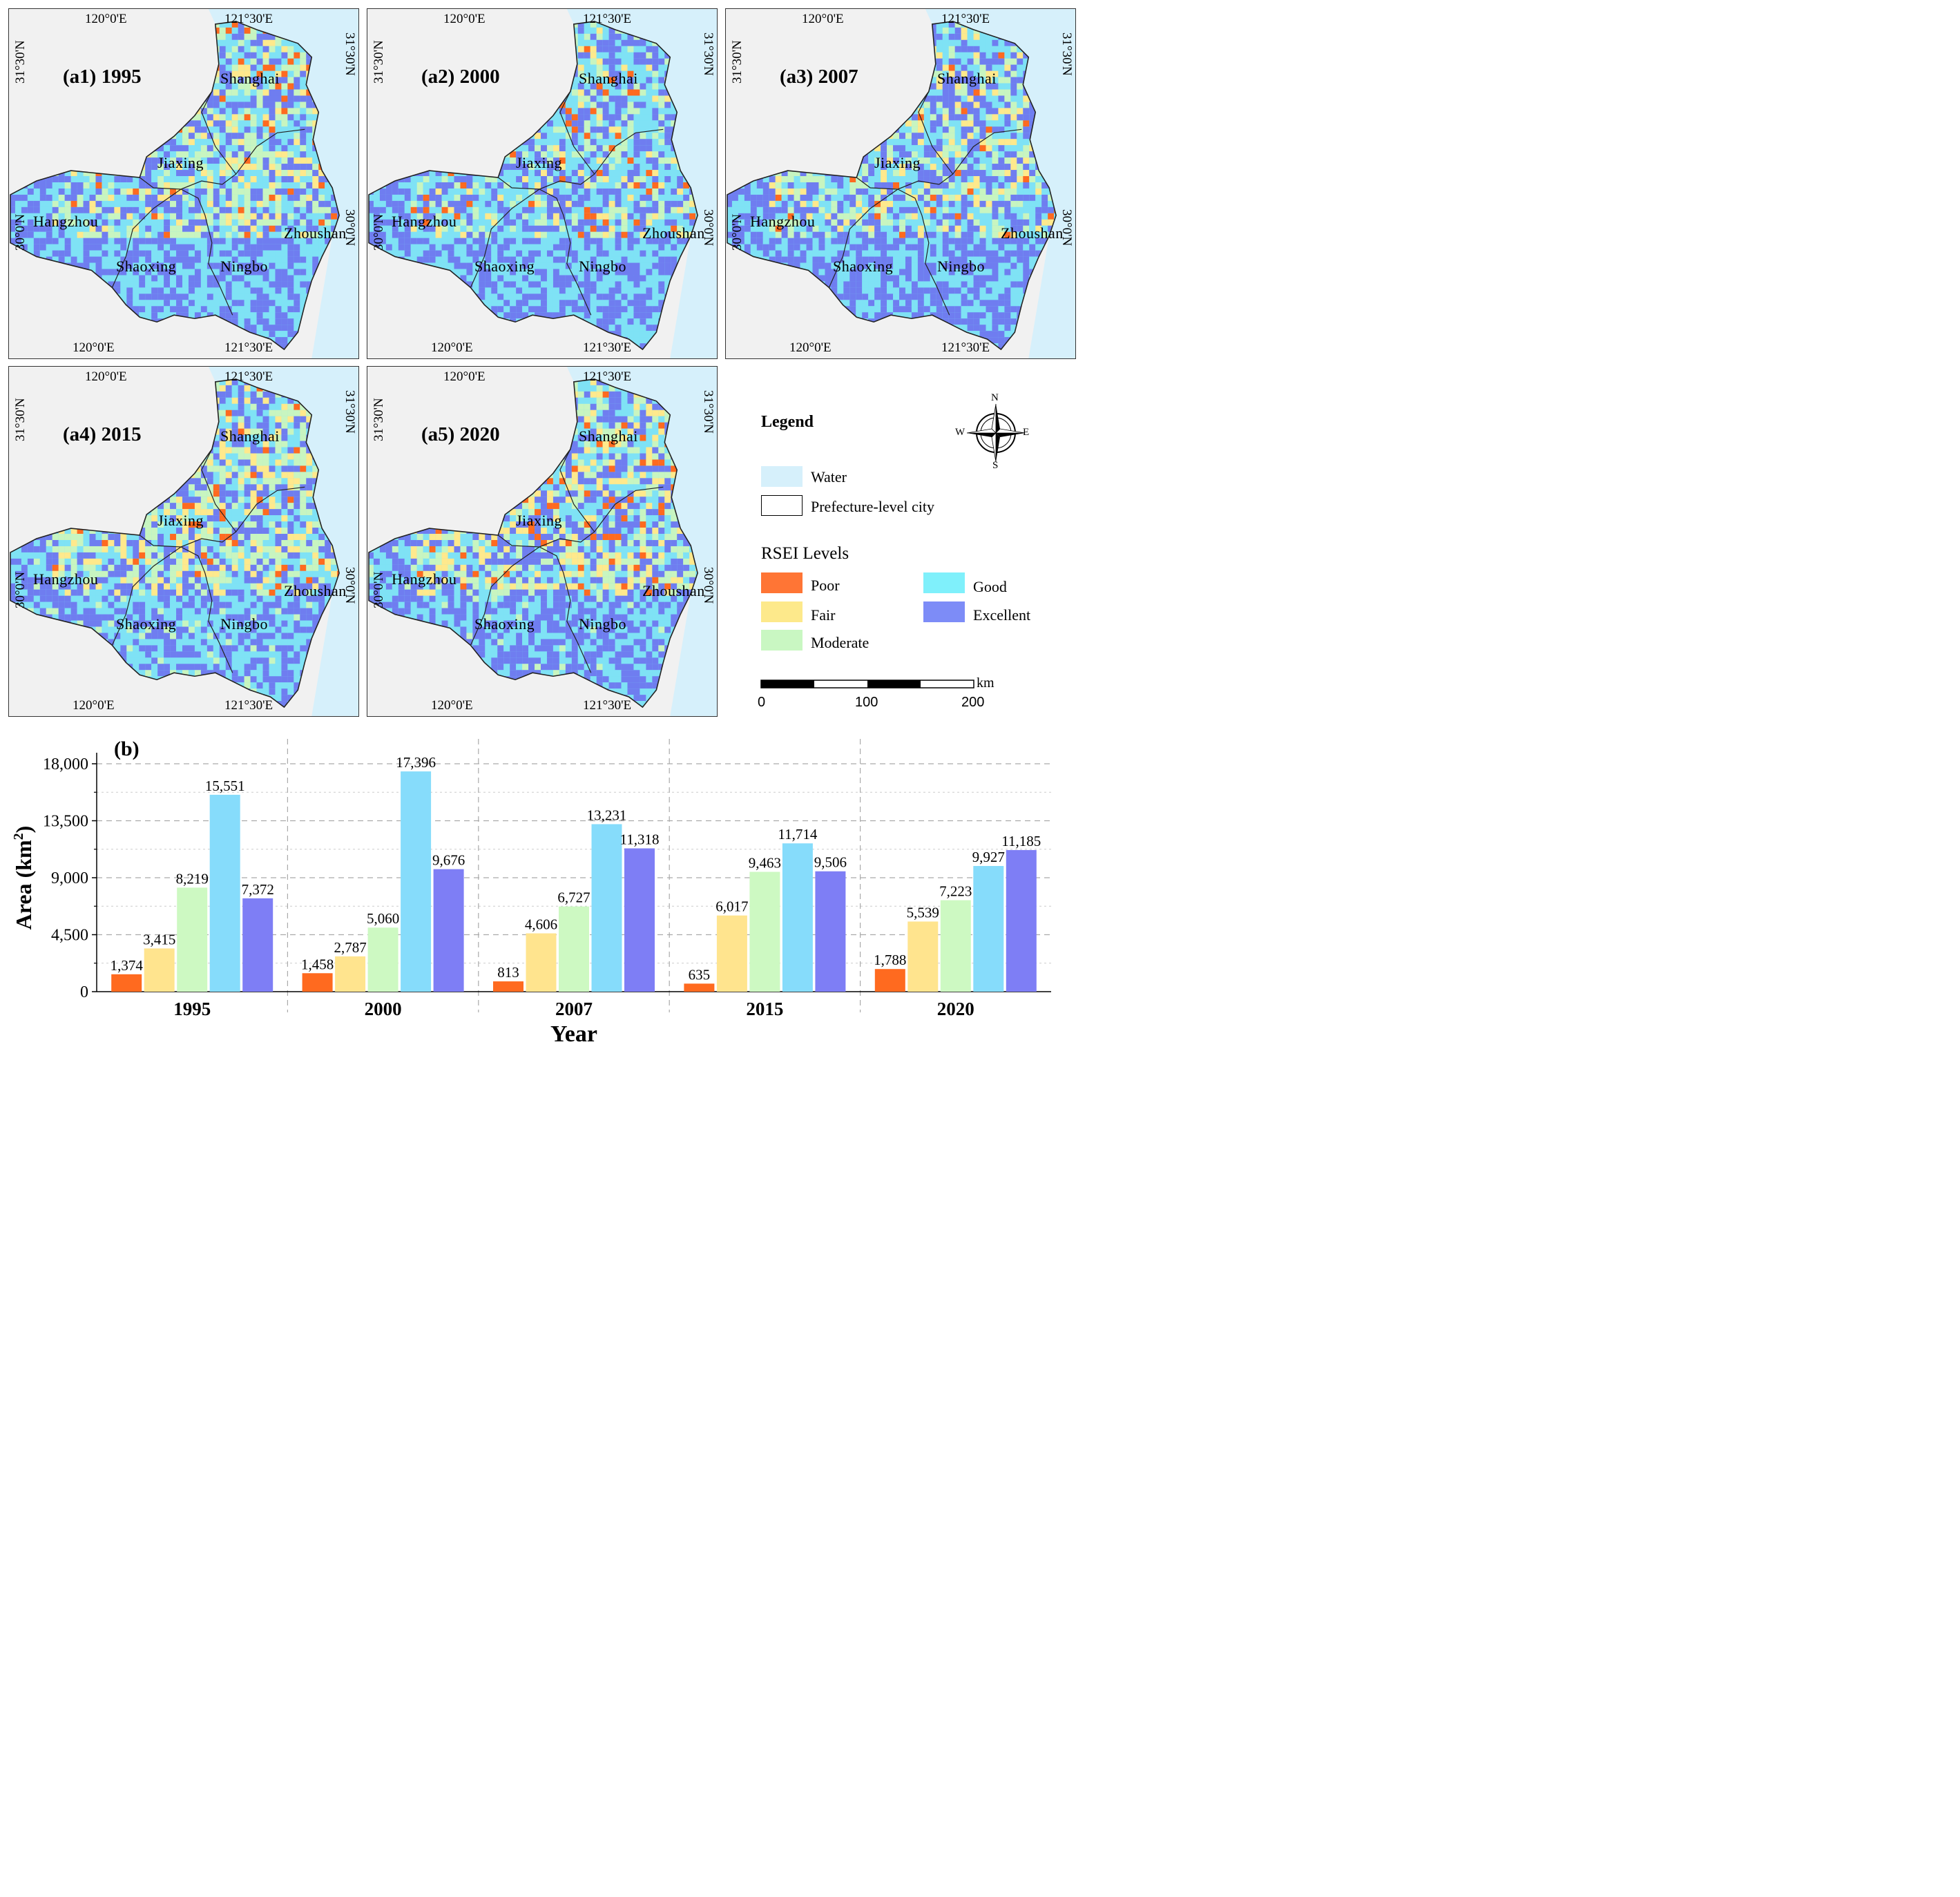 This screenshot has width=1960, height=1897. I want to click on good-label: Good, so click(990, 586).